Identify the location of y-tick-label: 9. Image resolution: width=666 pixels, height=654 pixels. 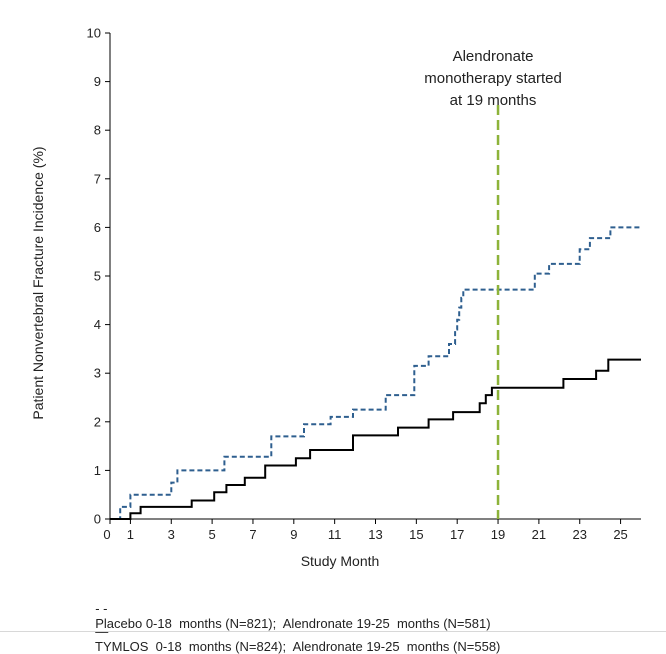
(97, 81).